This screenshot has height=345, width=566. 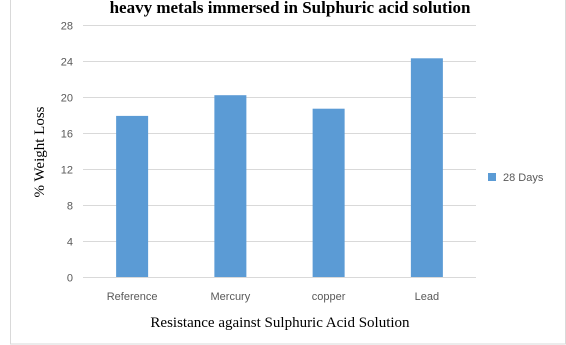 I want to click on y-tick-label: 16, so click(x=67, y=135).